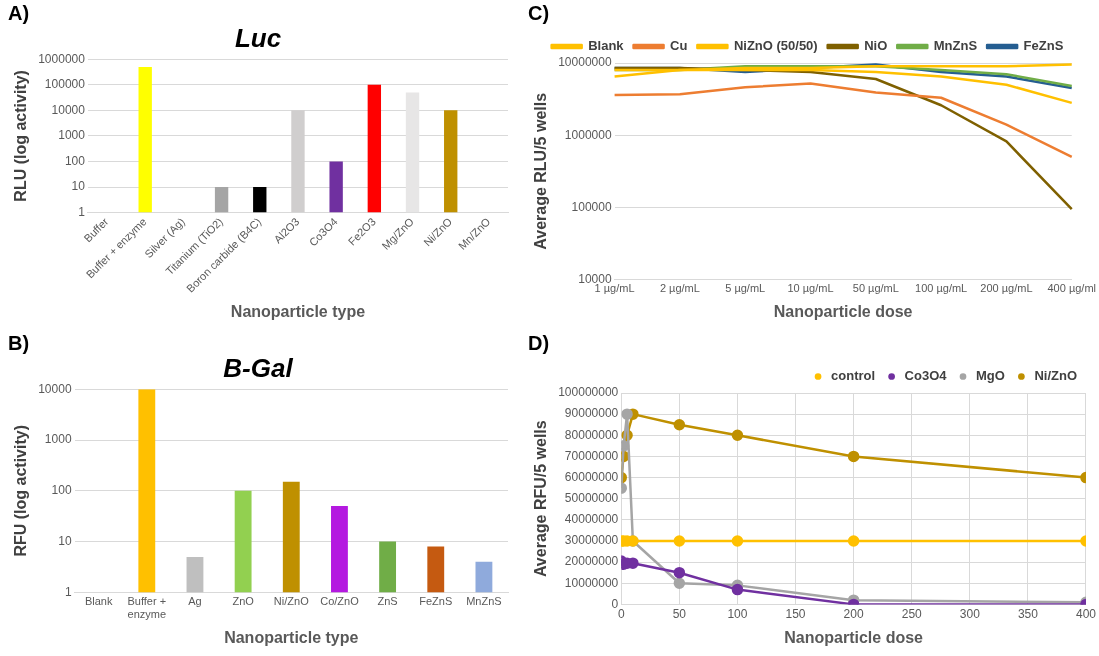 Image resolution: width=1099 pixels, height=656 pixels. What do you see at coordinates (941, 288) in the screenshot?
I see `x-tick-label: 100 µg/mL` at bounding box center [941, 288].